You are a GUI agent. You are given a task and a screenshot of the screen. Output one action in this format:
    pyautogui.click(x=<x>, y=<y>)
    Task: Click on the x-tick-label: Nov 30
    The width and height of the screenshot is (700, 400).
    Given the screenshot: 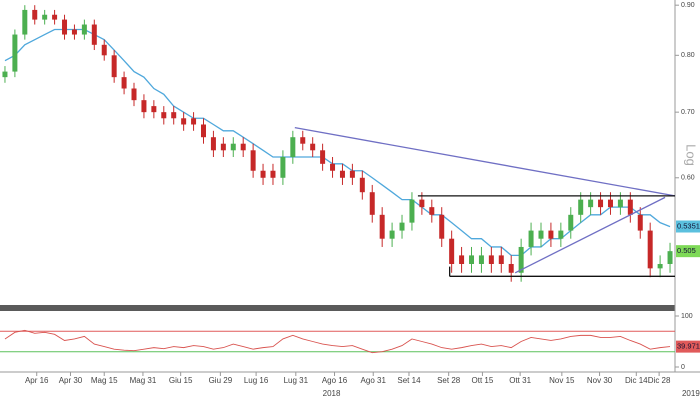 What is the action you would take?
    pyautogui.click(x=600, y=380)
    